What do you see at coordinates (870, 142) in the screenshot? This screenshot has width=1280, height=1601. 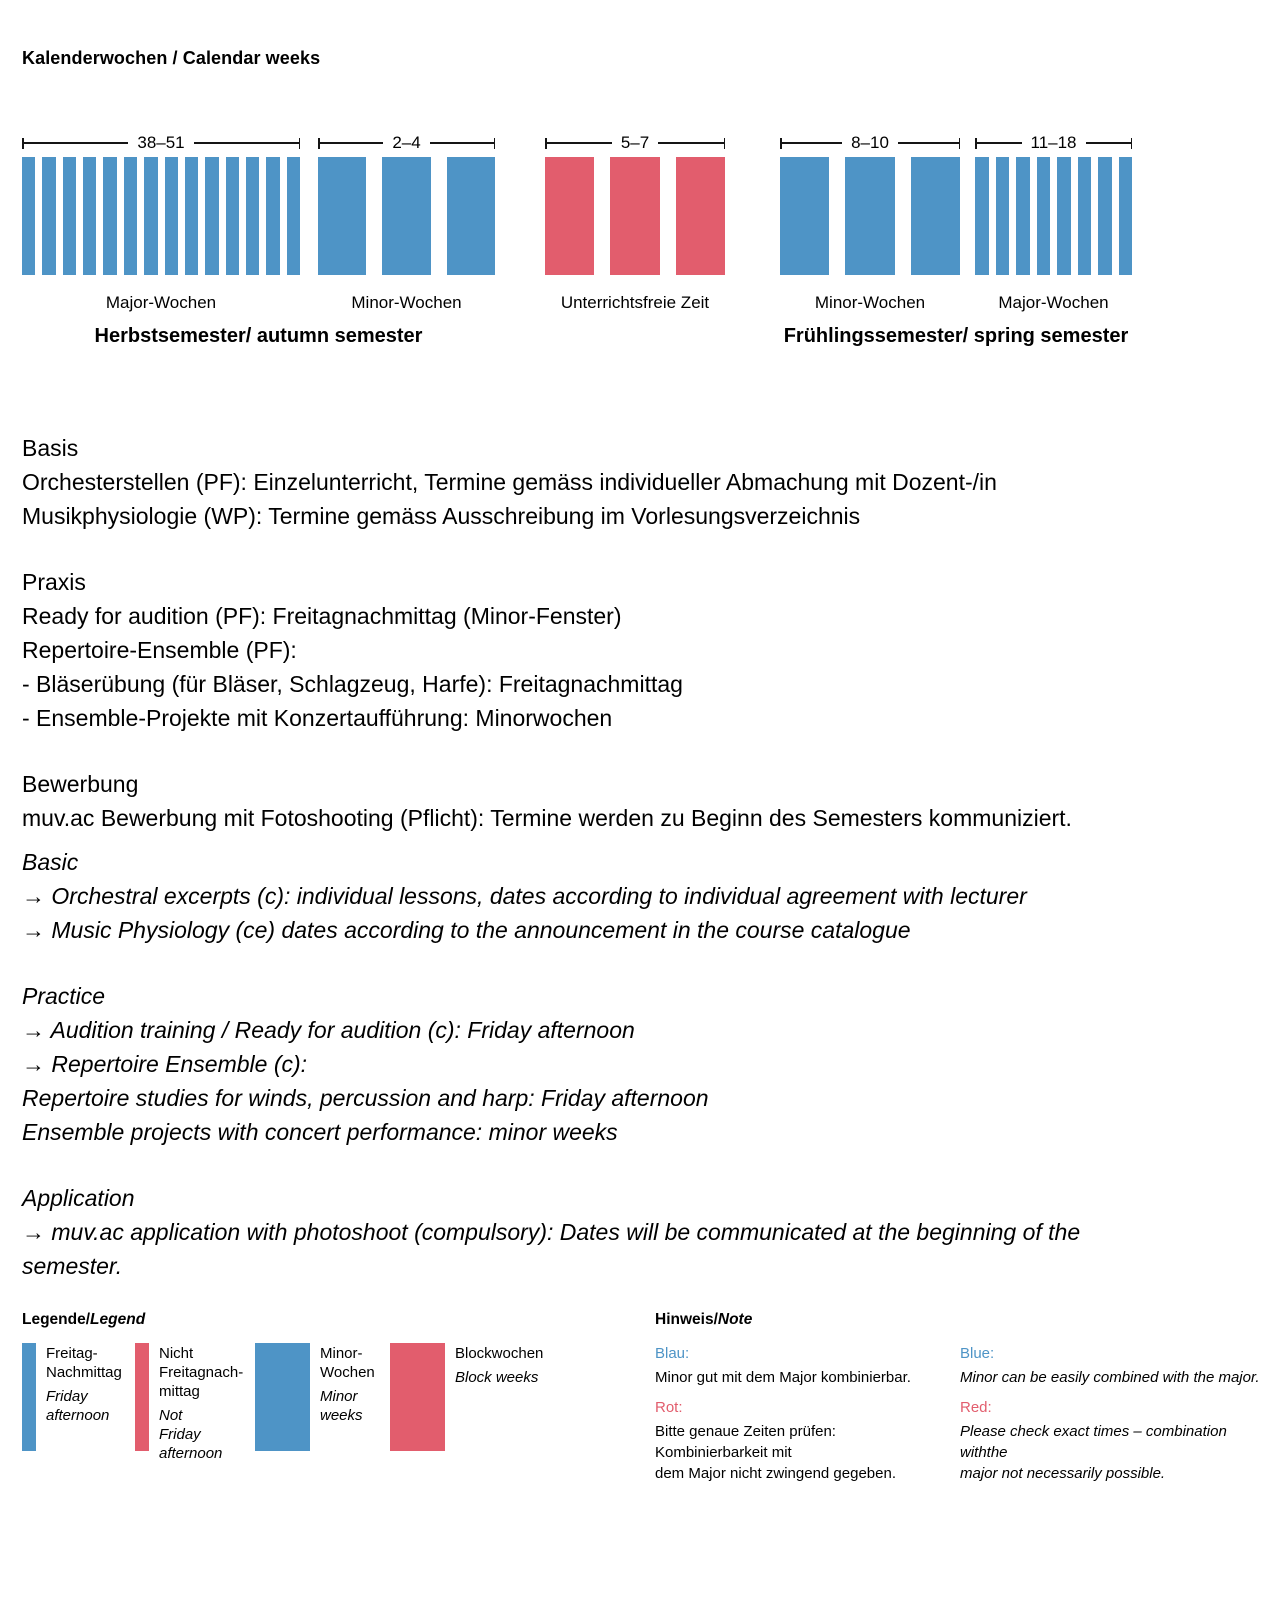 I see `range-label: 8–10` at bounding box center [870, 142].